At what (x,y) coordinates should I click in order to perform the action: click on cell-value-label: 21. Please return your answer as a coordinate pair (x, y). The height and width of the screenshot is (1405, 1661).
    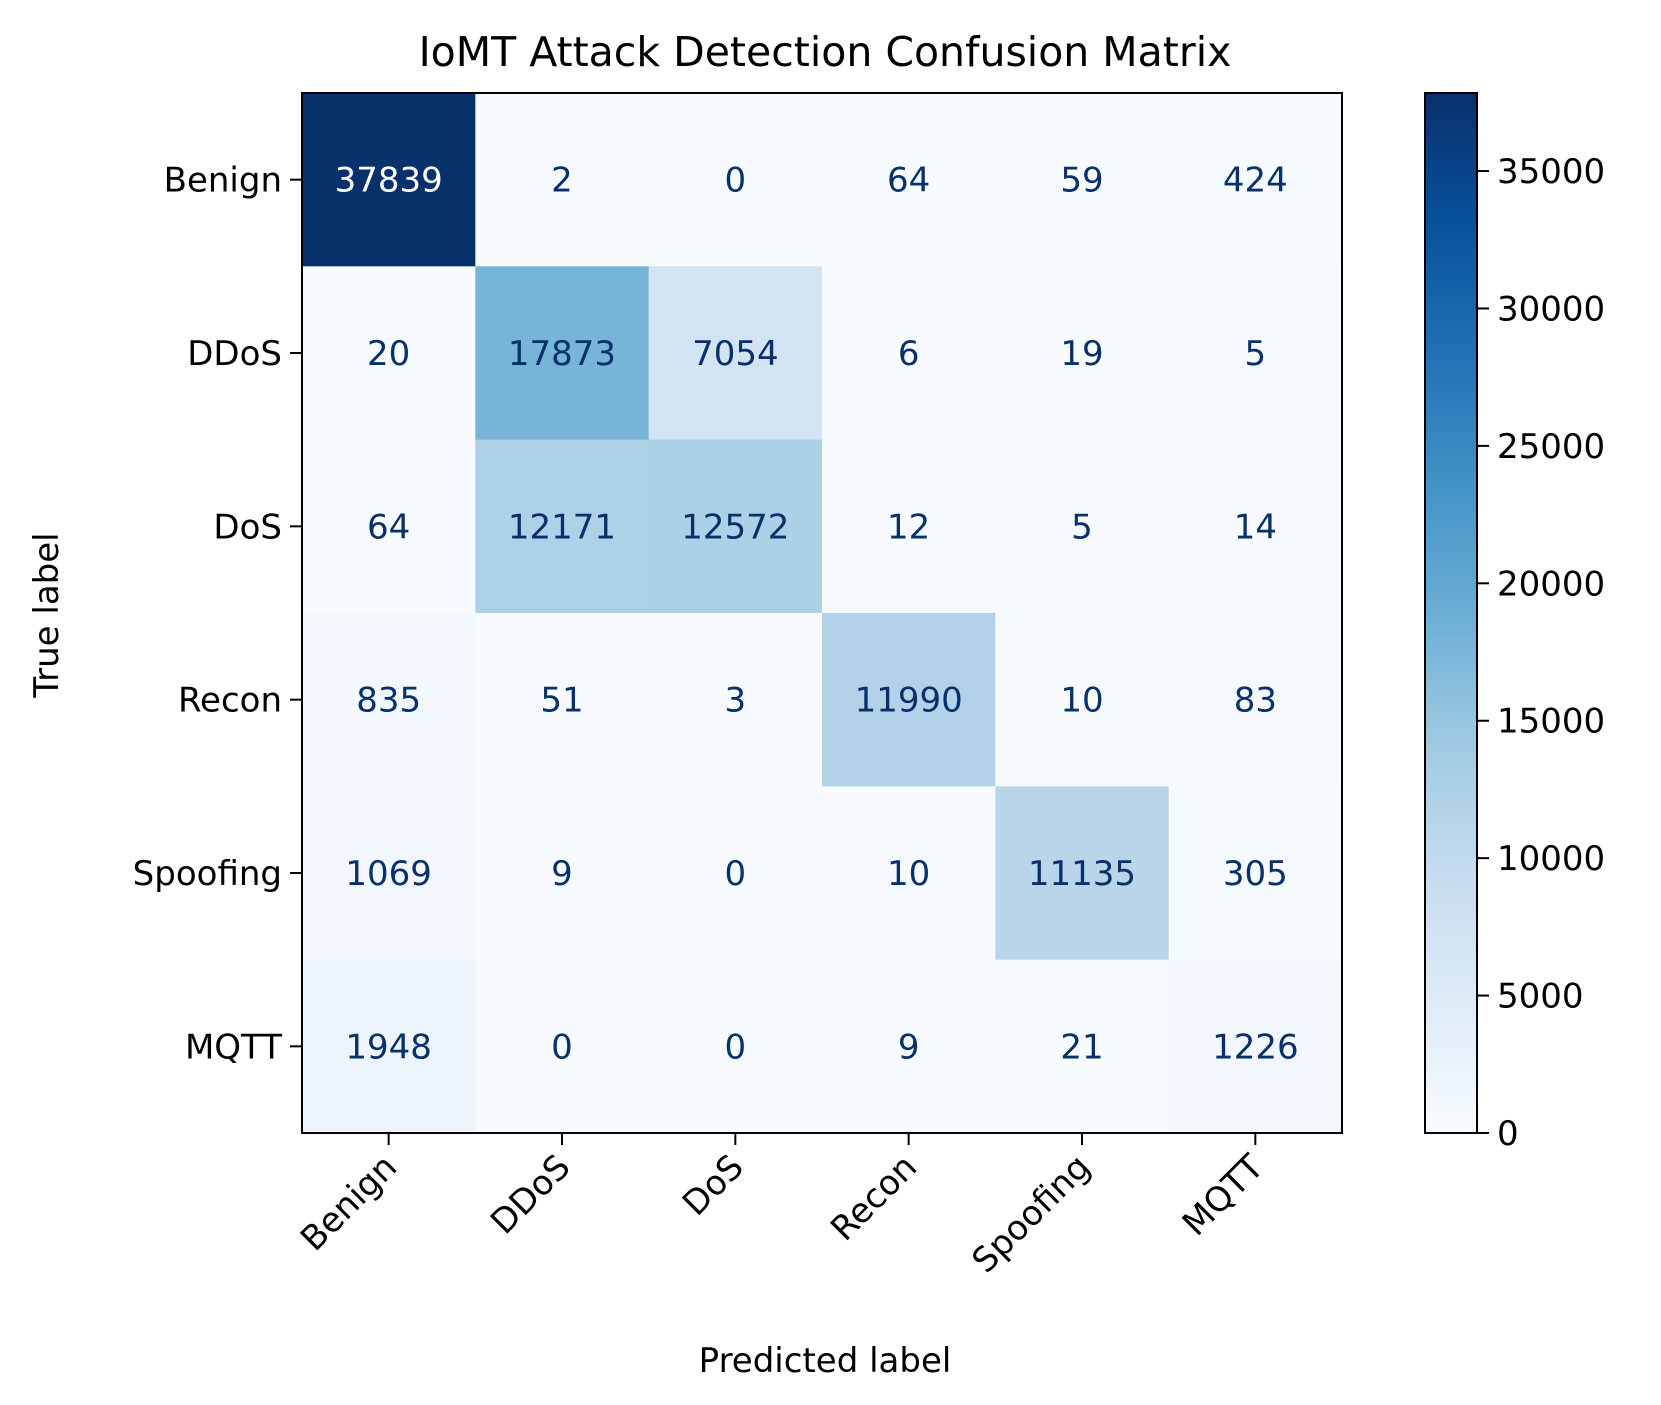
    Looking at the image, I should click on (1081, 1047).